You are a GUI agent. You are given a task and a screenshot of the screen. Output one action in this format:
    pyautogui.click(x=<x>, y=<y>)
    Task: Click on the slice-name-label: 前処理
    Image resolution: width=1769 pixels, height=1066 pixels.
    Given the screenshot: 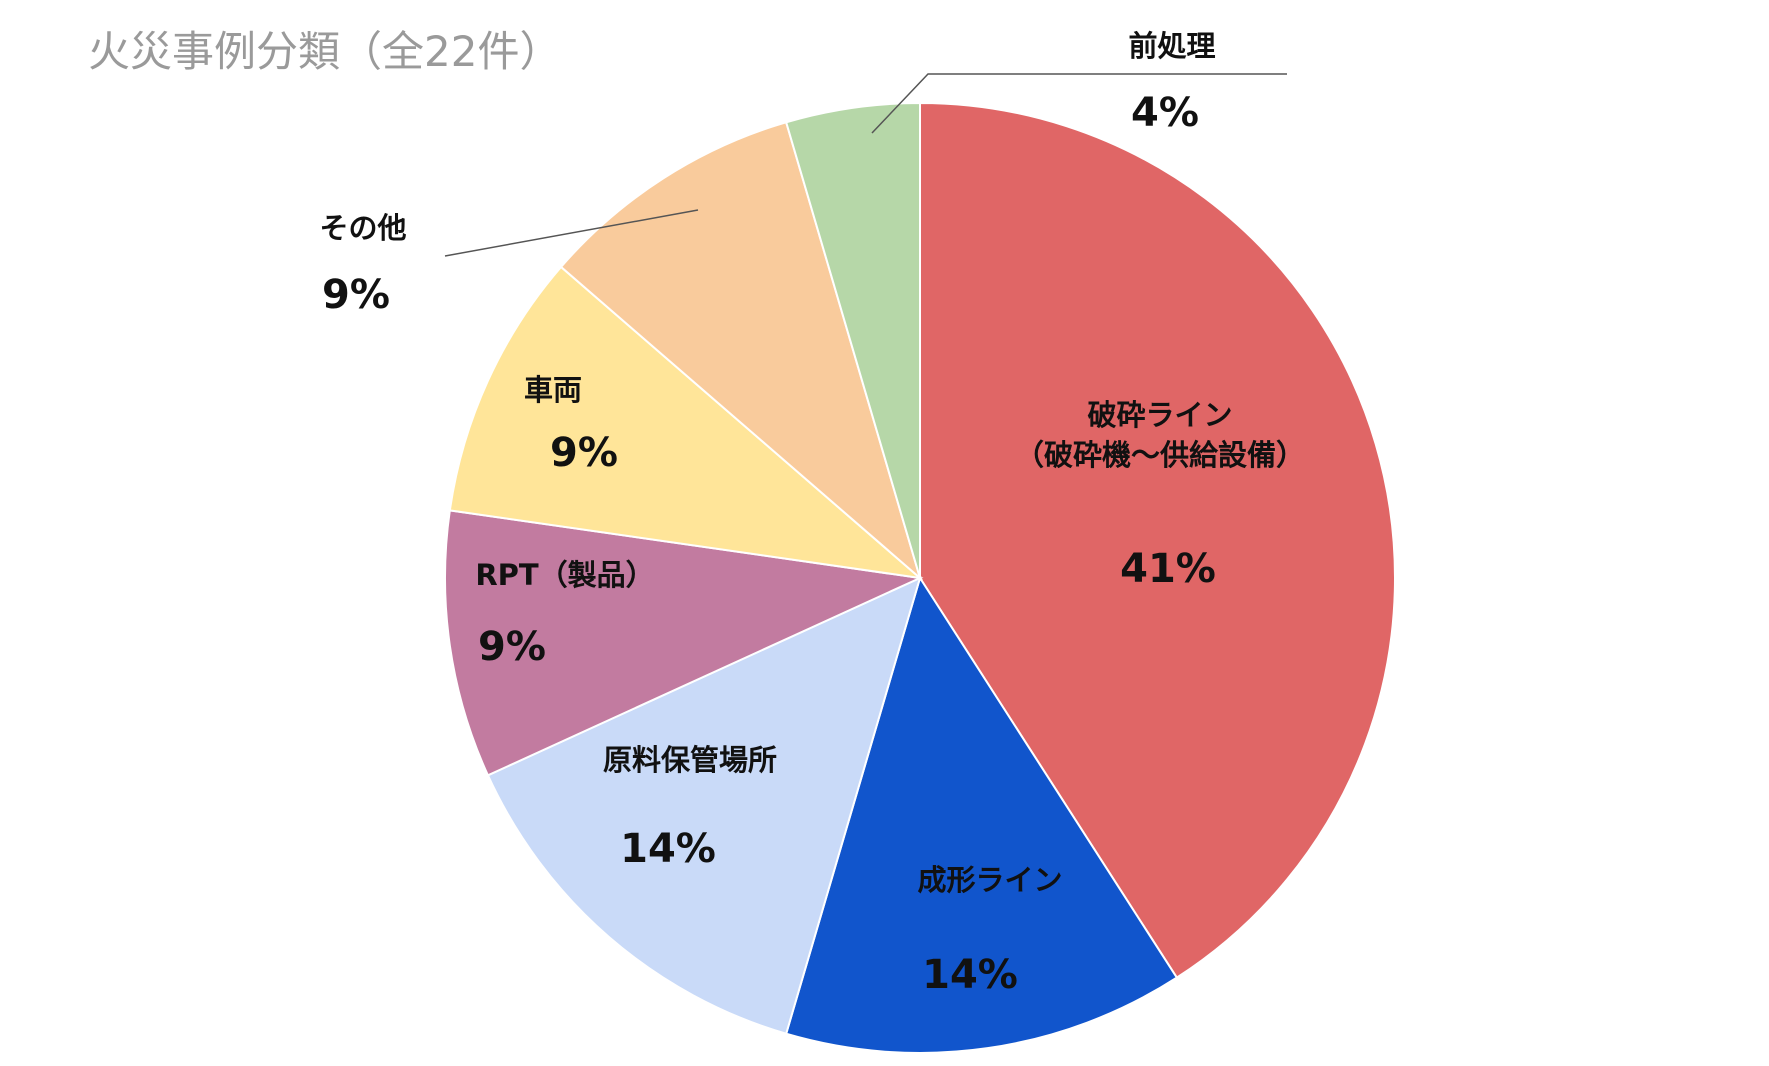 What is the action you would take?
    pyautogui.click(x=1171, y=46)
    